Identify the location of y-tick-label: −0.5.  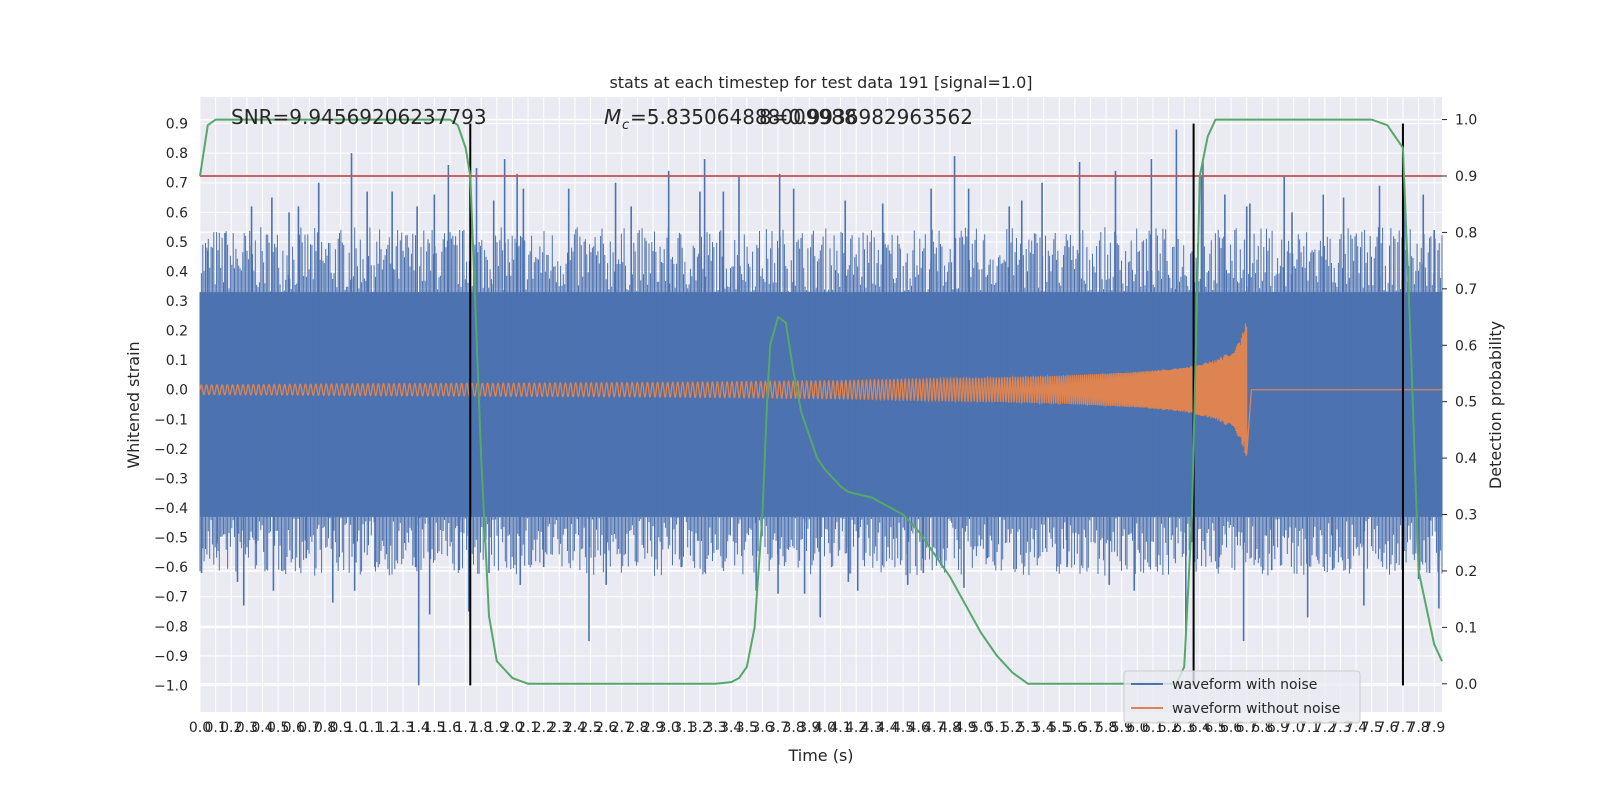
(171, 539).